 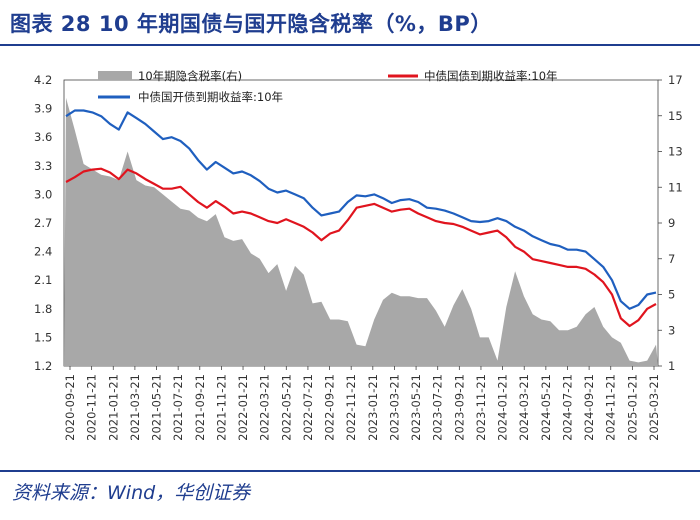 I want to click on x-axis-tick-label: 2022-05-21, so click(x=286, y=407).